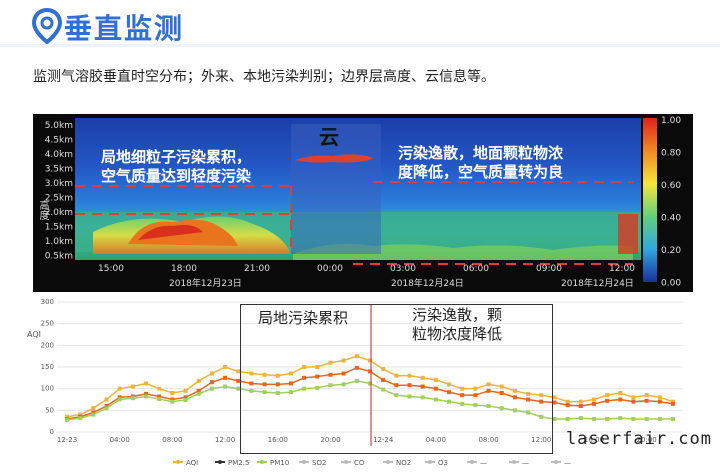  Describe the element at coordinates (436, 440) in the screenshot. I see `aqi-x-tick: 04:00` at that location.